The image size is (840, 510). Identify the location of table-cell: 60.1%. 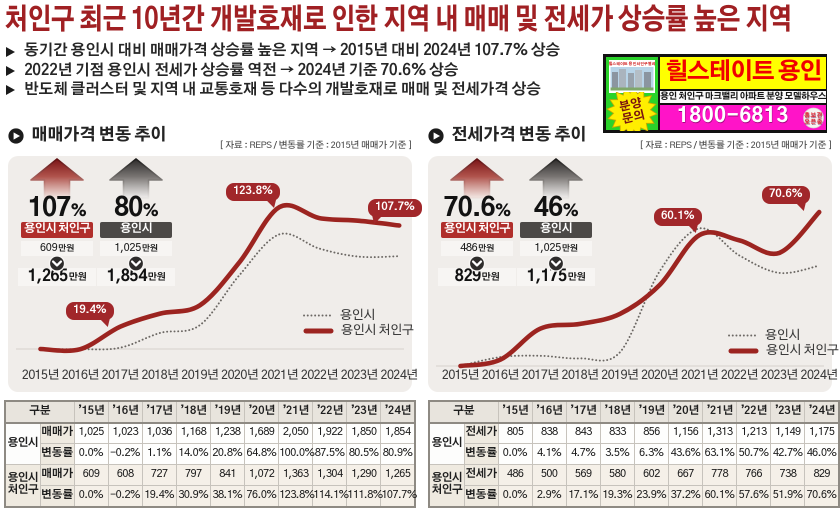
(720, 496).